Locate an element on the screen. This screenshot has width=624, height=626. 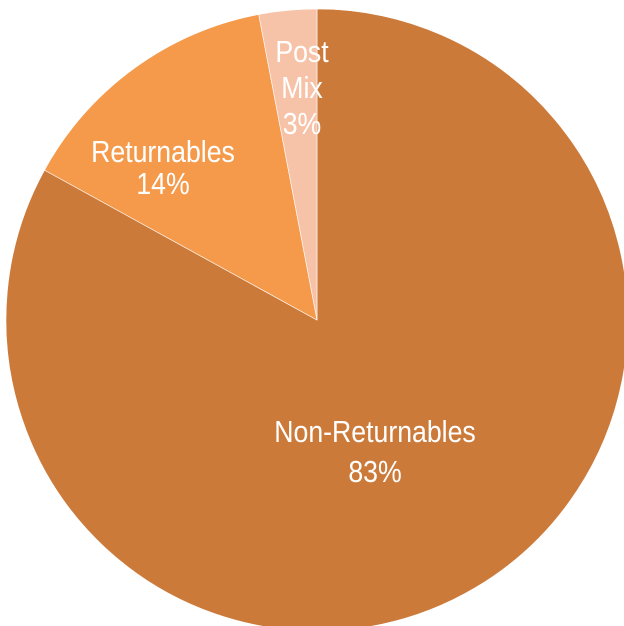
label-post-mix: Post Mix 3% is located at coordinates (301, 88).